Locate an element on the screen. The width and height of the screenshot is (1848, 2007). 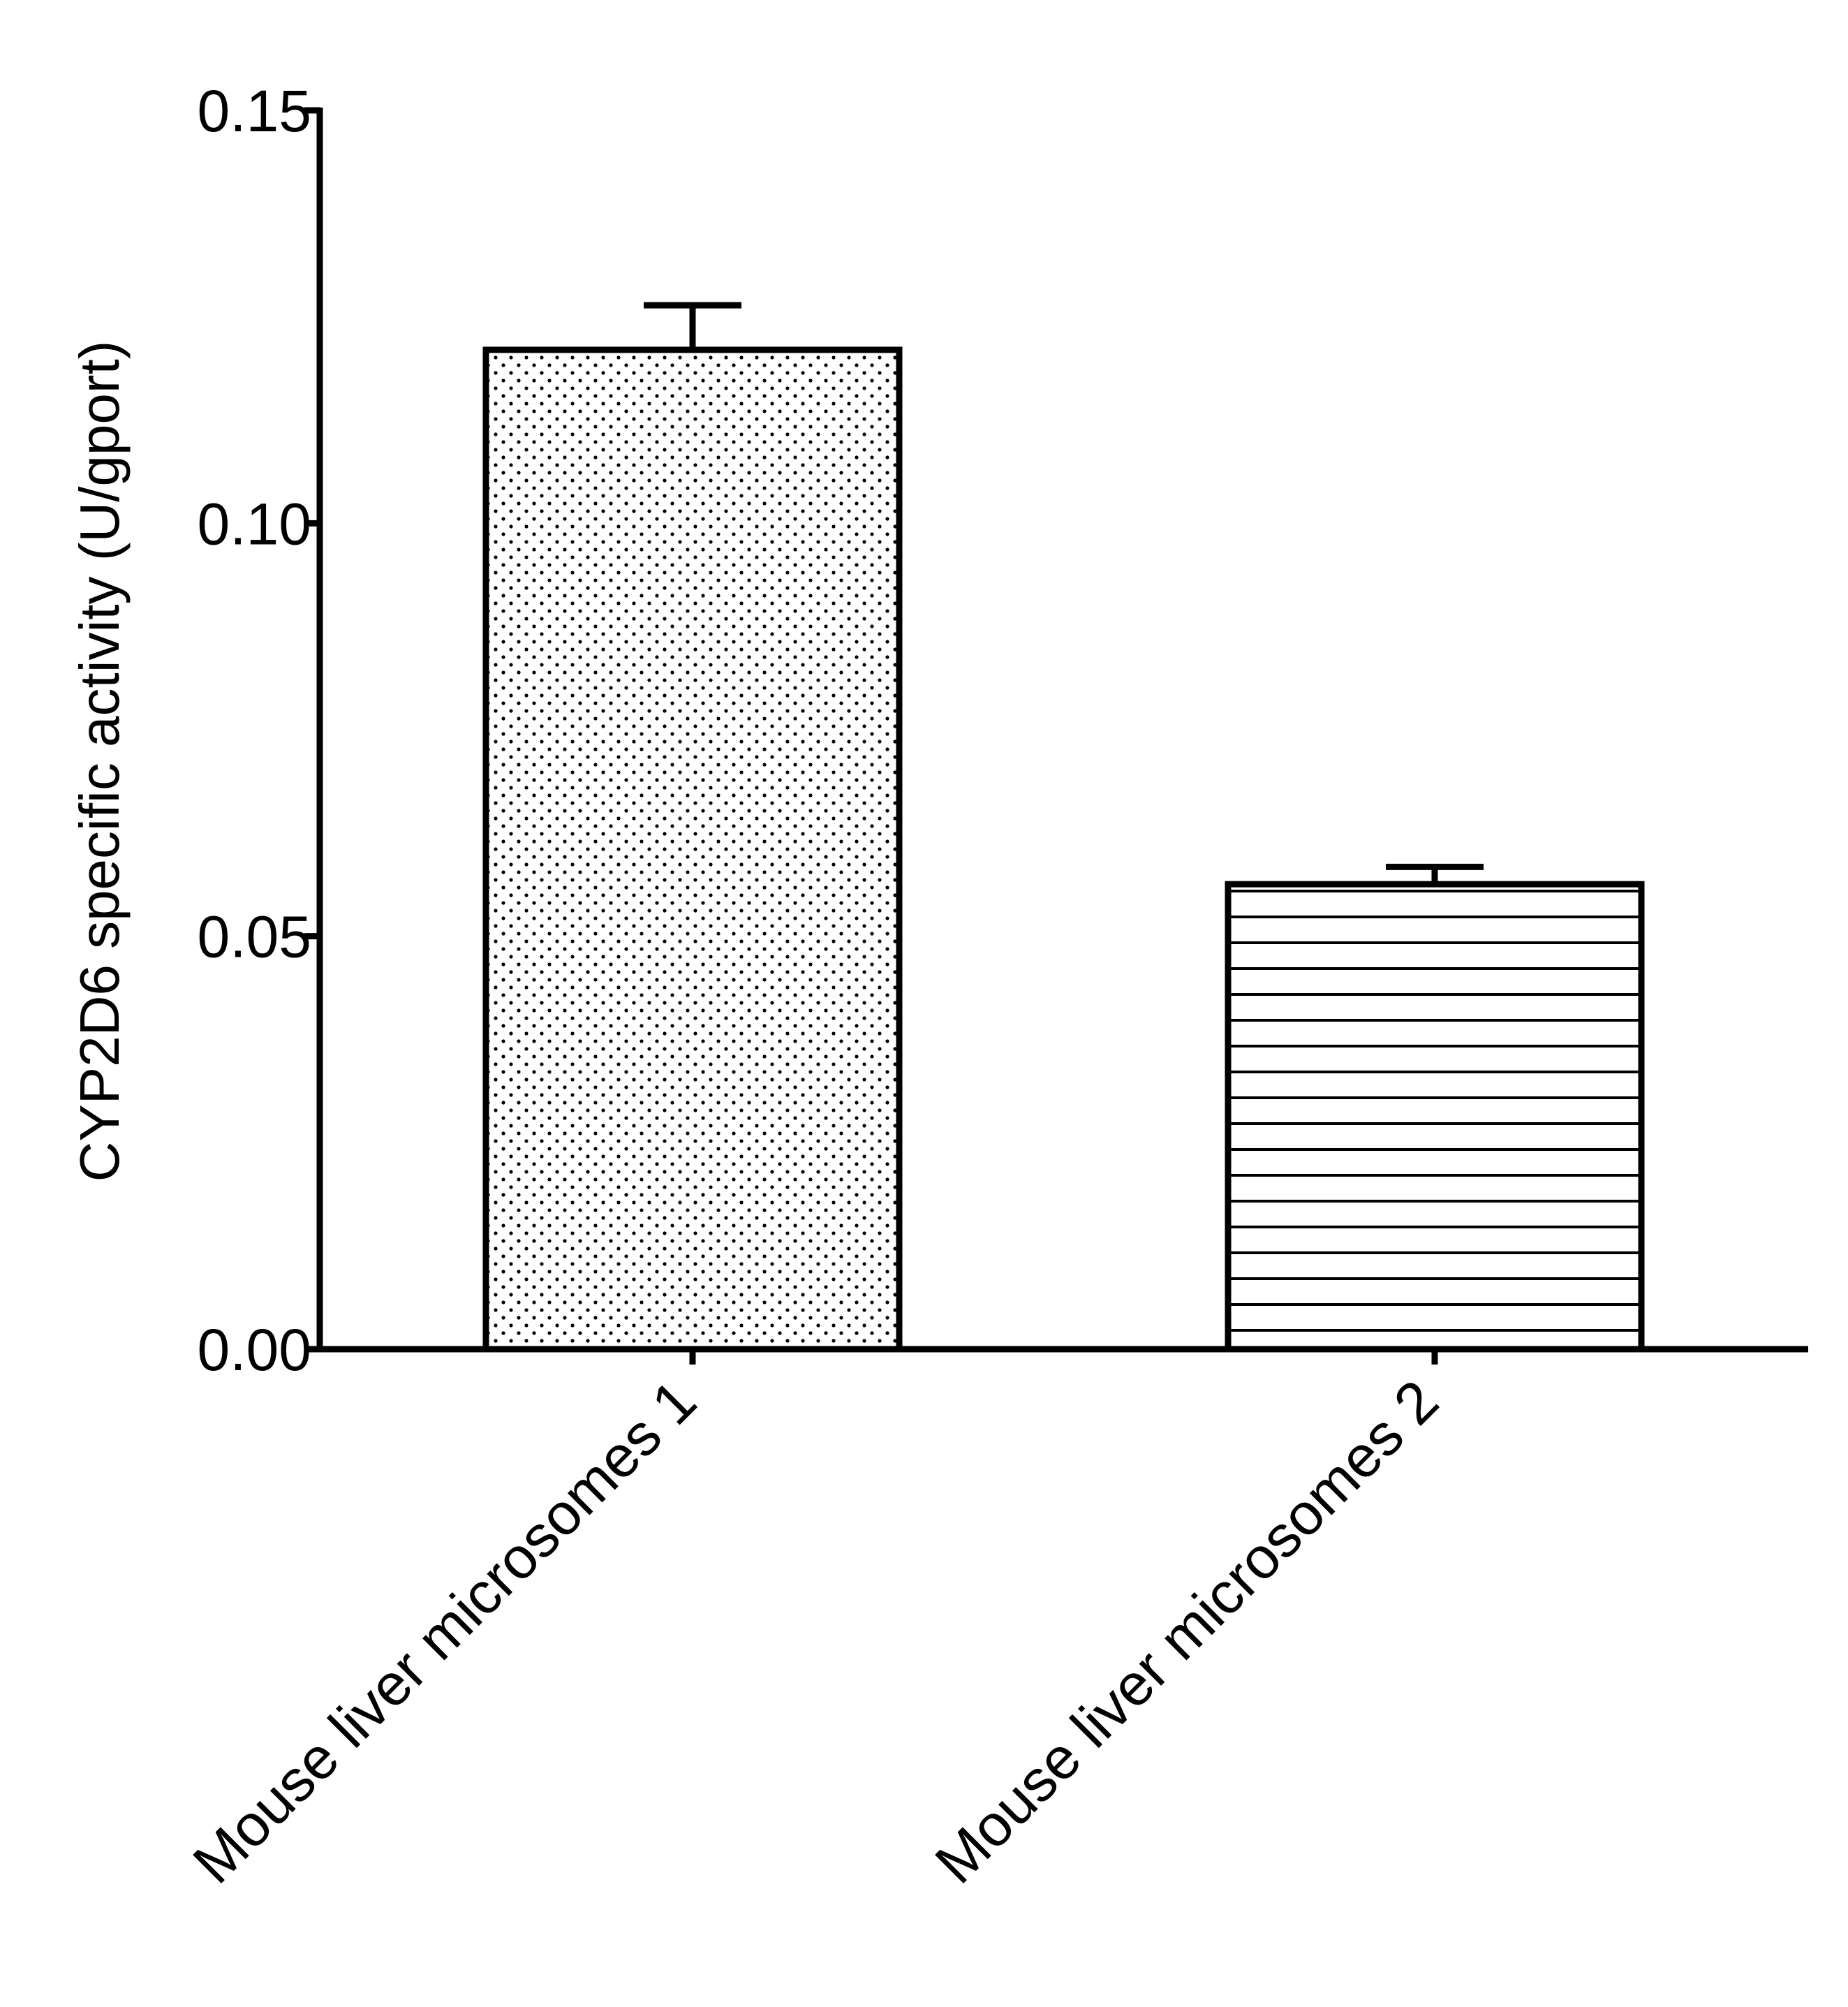
y-tick-label: 0.00 is located at coordinates (255, 1350).